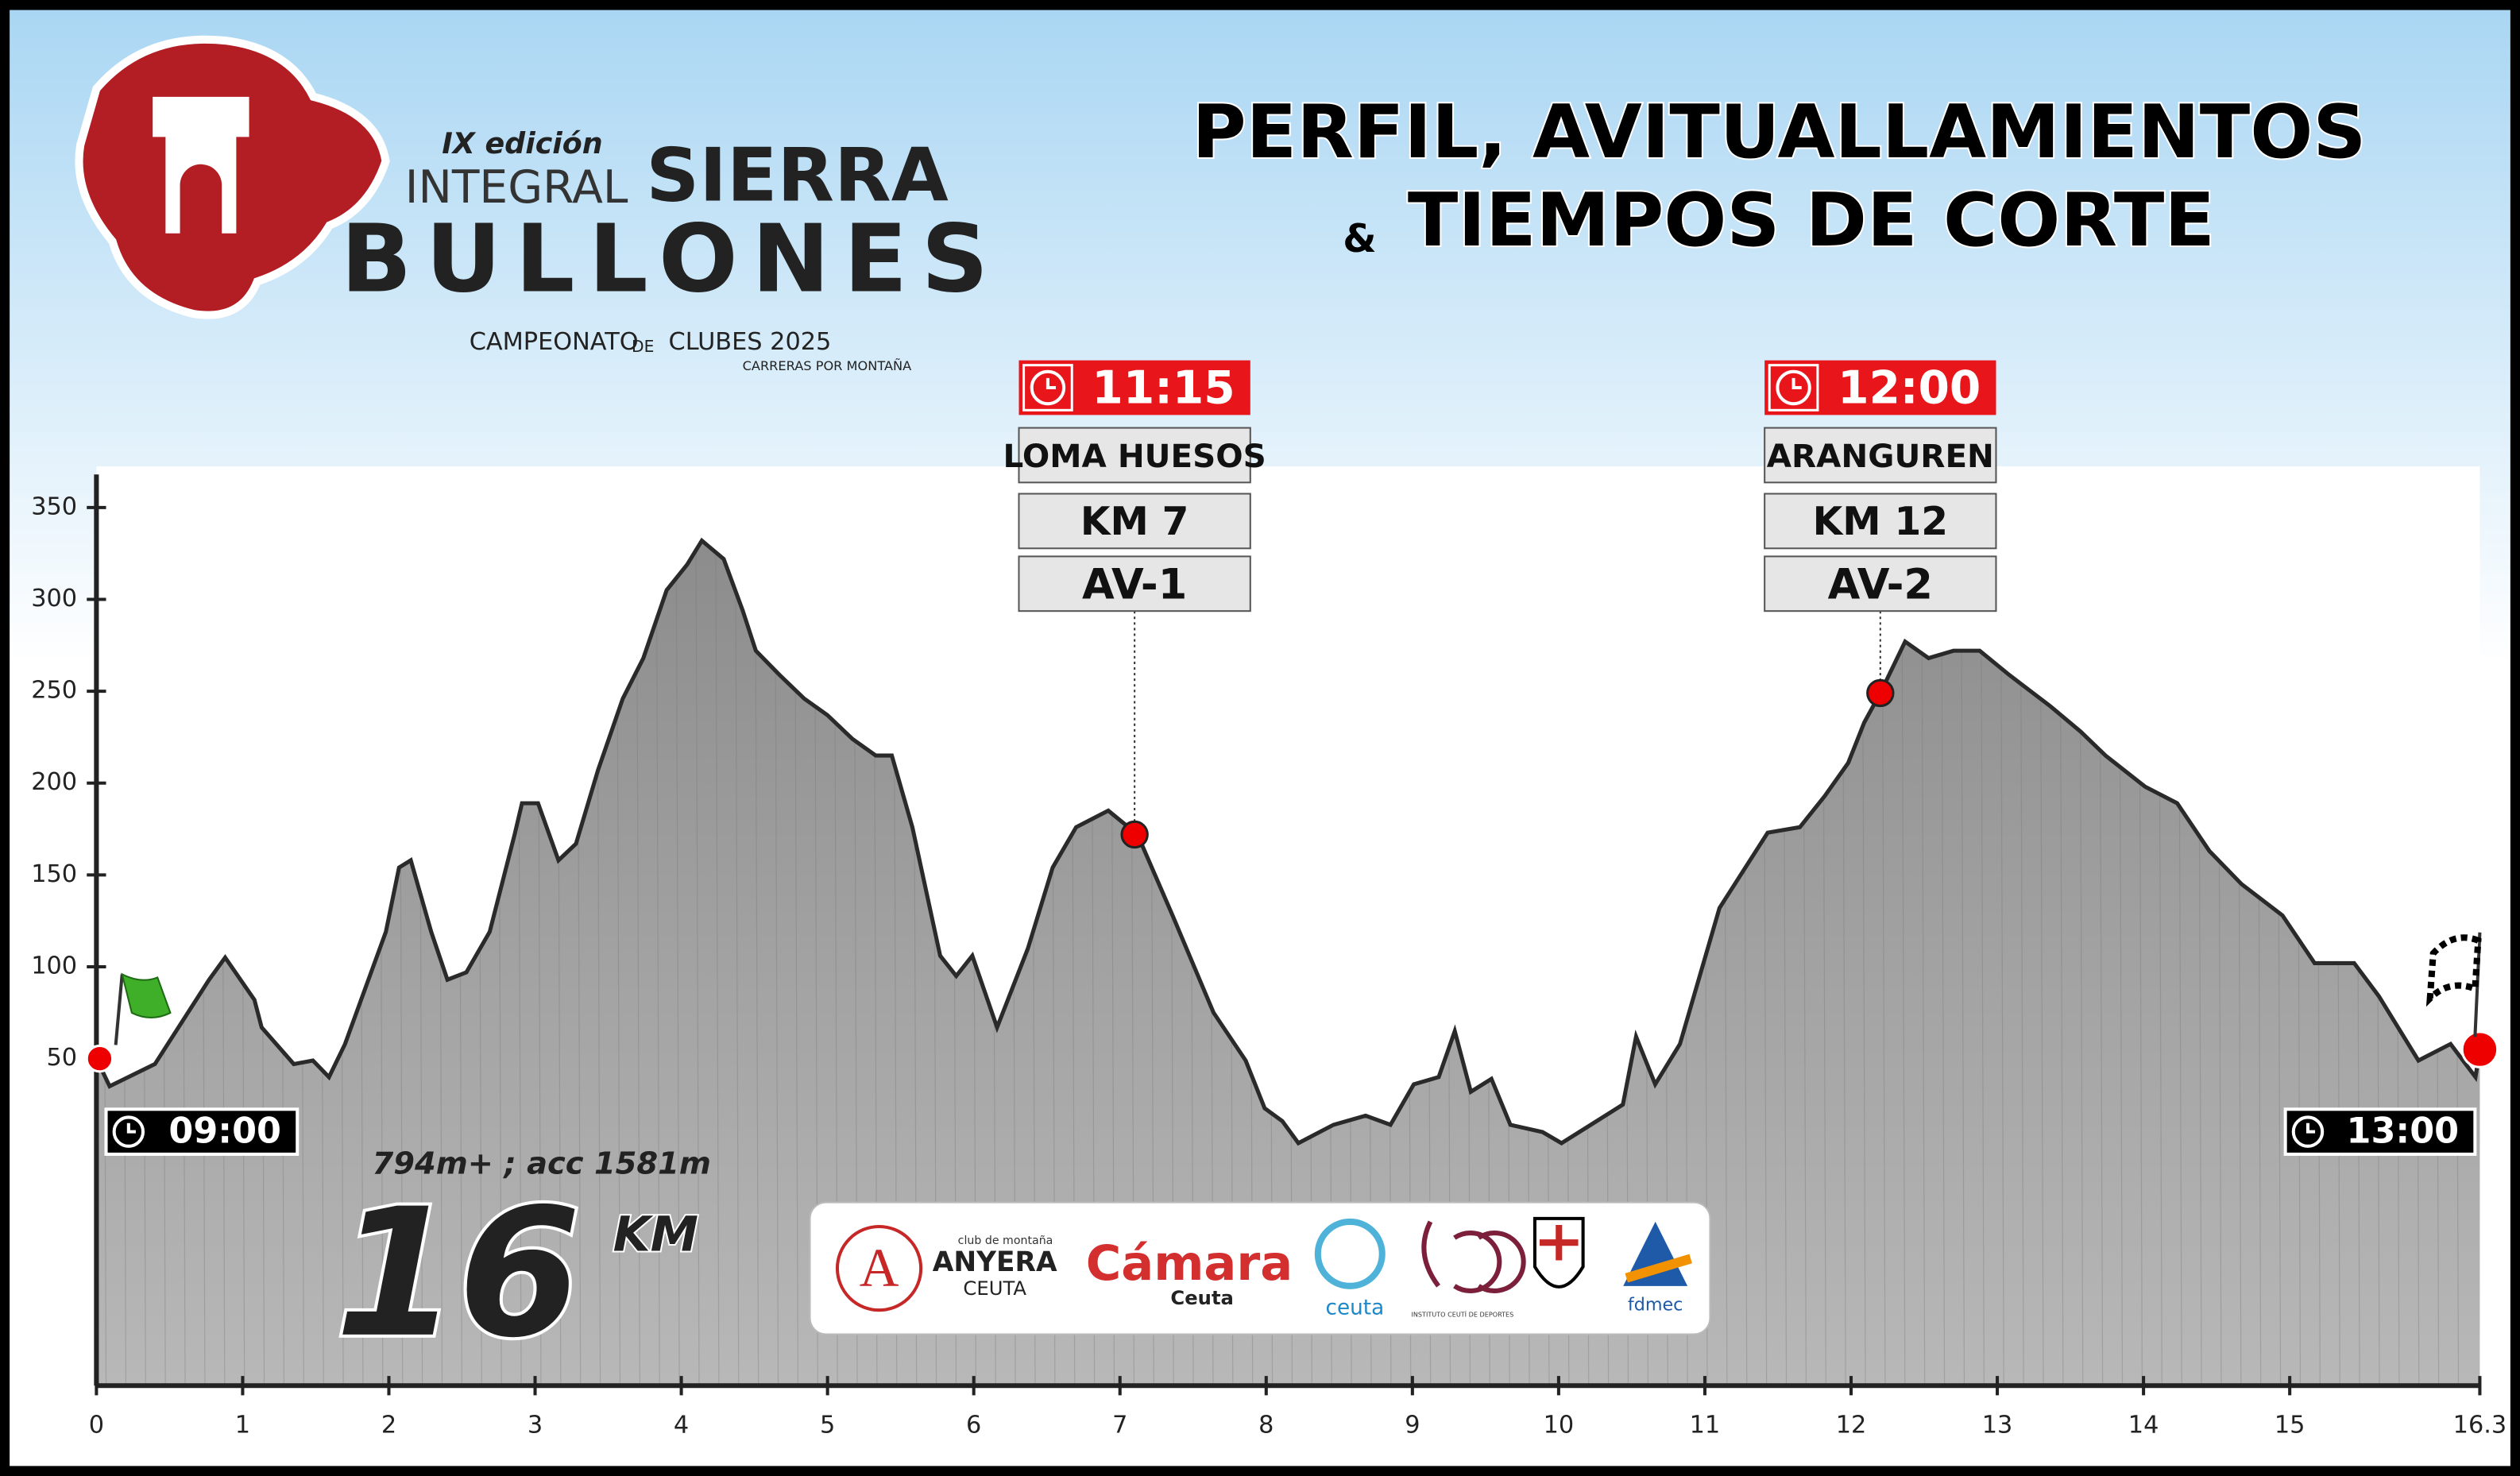 The width and height of the screenshot is (2520, 1476). I want to click on y-tick-label: 100, so click(54, 965).